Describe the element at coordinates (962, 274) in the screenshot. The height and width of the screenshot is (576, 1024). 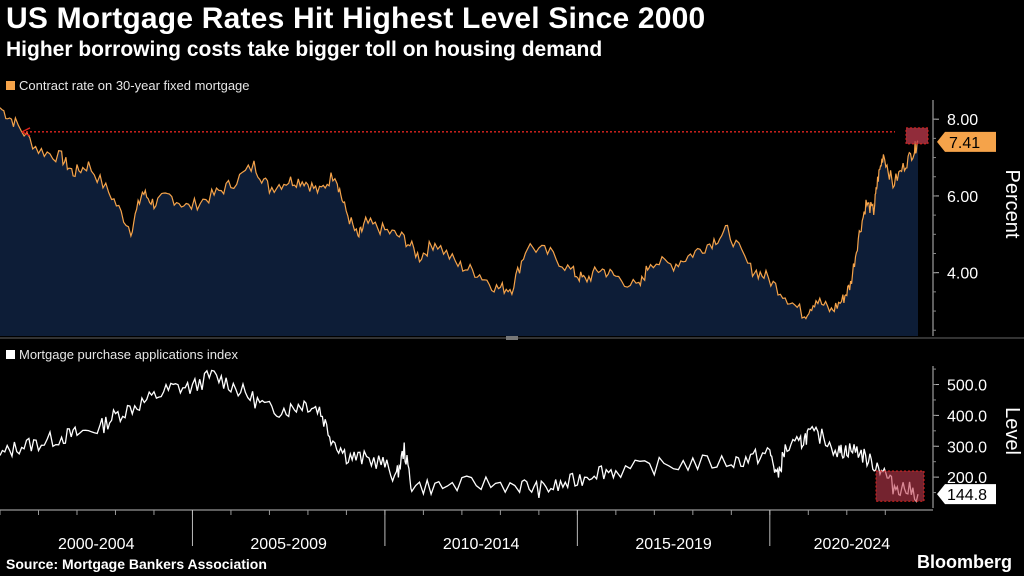
I see `rate-y-tick-label: 4.00` at that location.